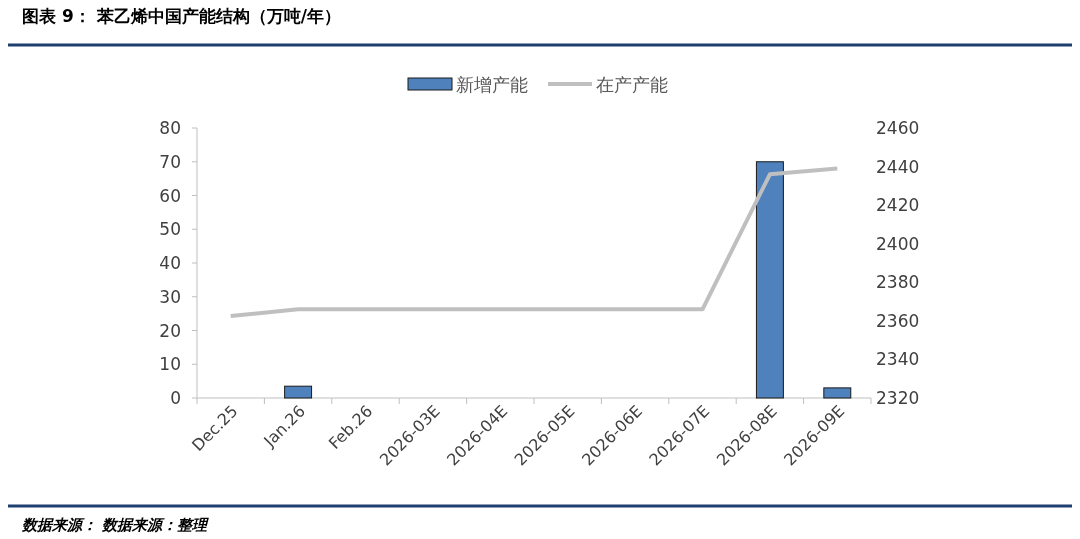 This screenshot has width=1080, height=539. I want to click on y-tick-label: 80, so click(170, 128).